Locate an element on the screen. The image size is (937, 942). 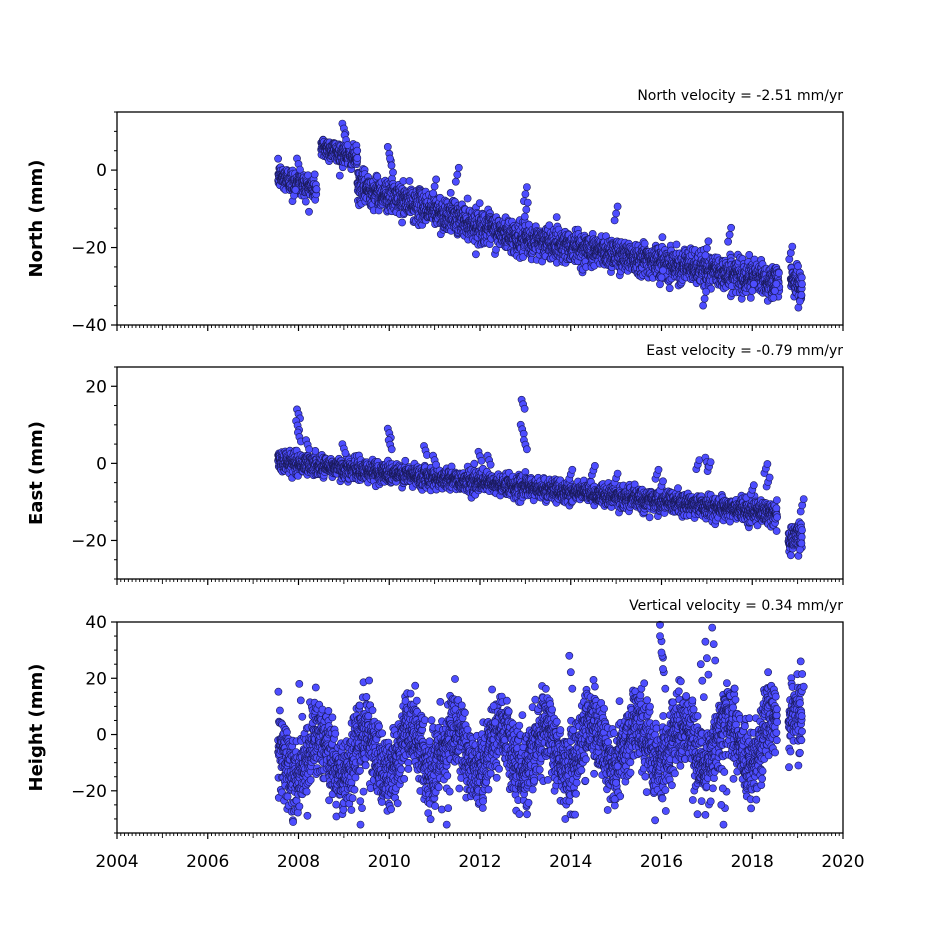
y-tick-label: −40 is located at coordinates (89, 326).